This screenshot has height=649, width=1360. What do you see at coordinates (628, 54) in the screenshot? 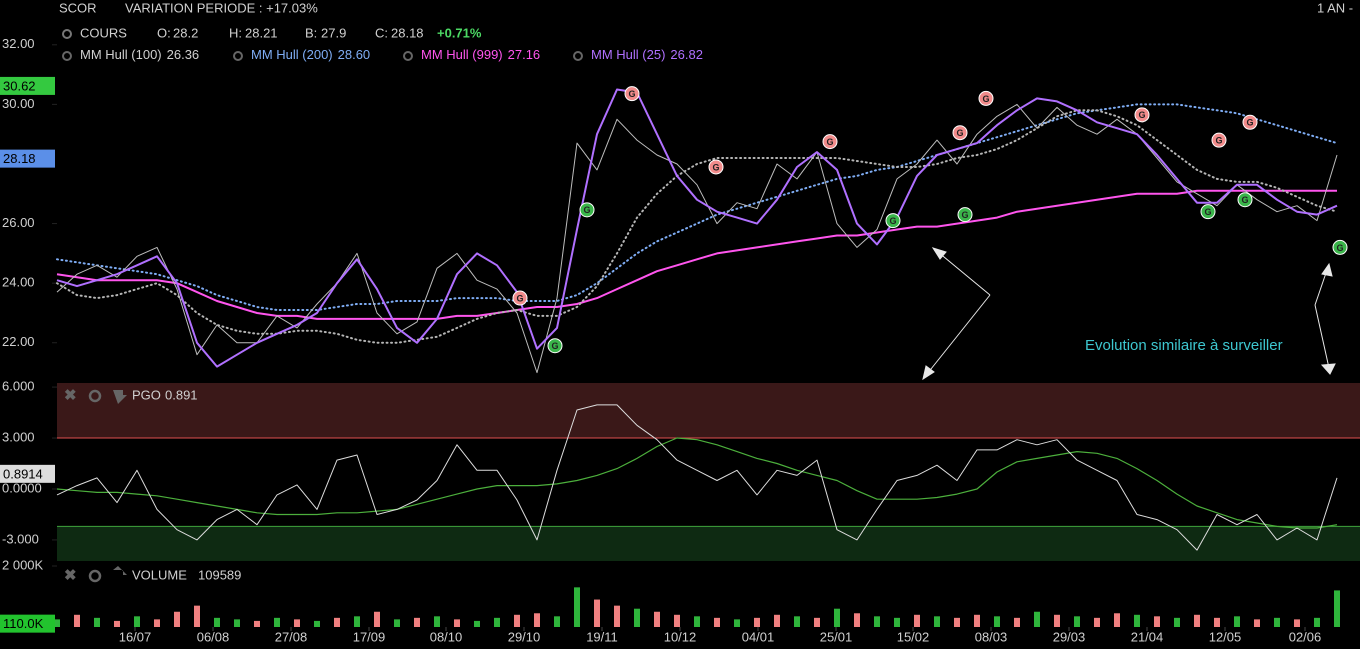
I see `legend-name: MM Hull (25)` at bounding box center [628, 54].